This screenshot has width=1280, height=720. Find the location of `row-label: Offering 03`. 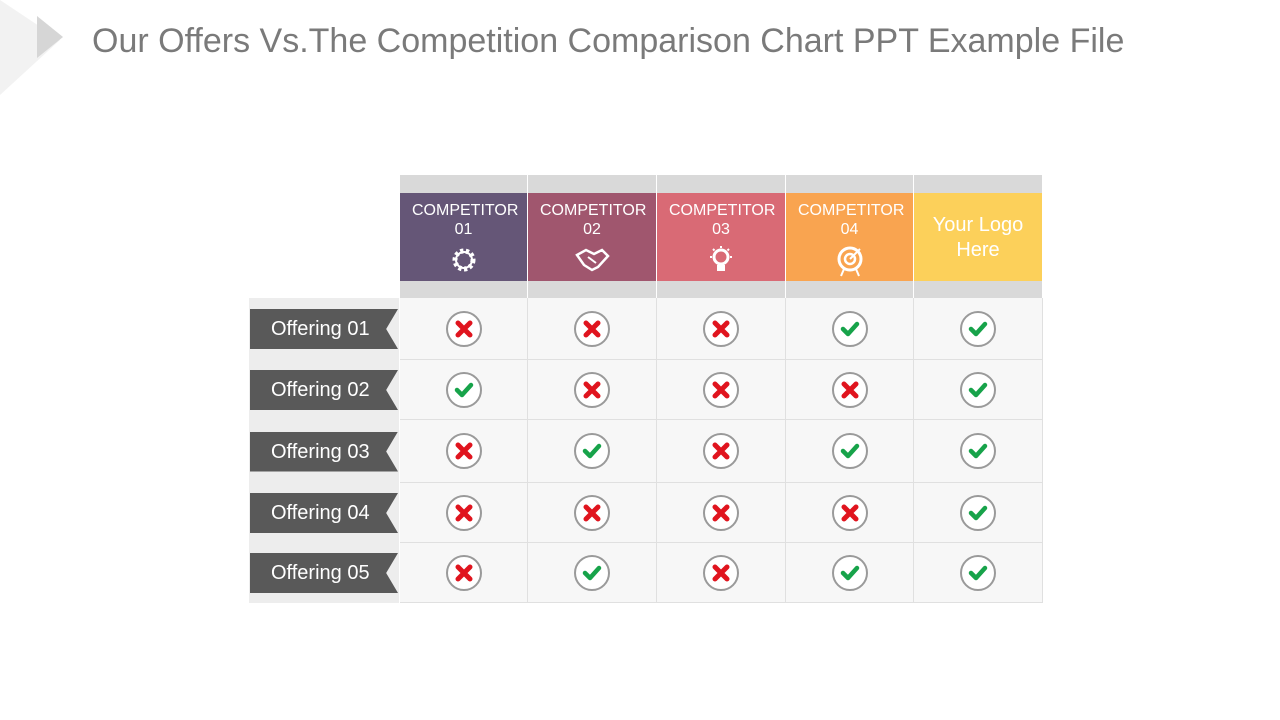

row-label: Offering 03 is located at coordinates (324, 451).